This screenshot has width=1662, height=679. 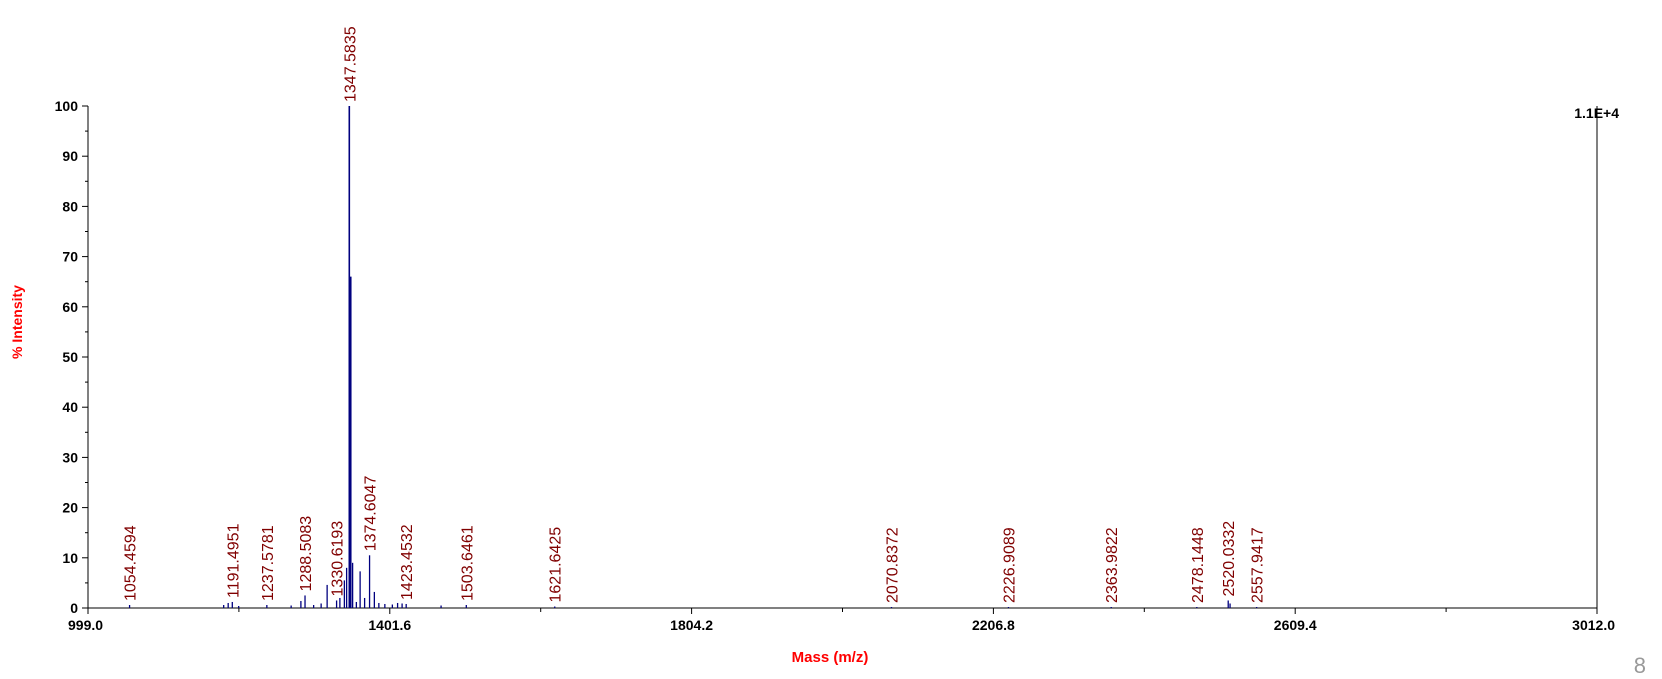 What do you see at coordinates (74, 608) in the screenshot?
I see `y-tick-label: 0` at bounding box center [74, 608].